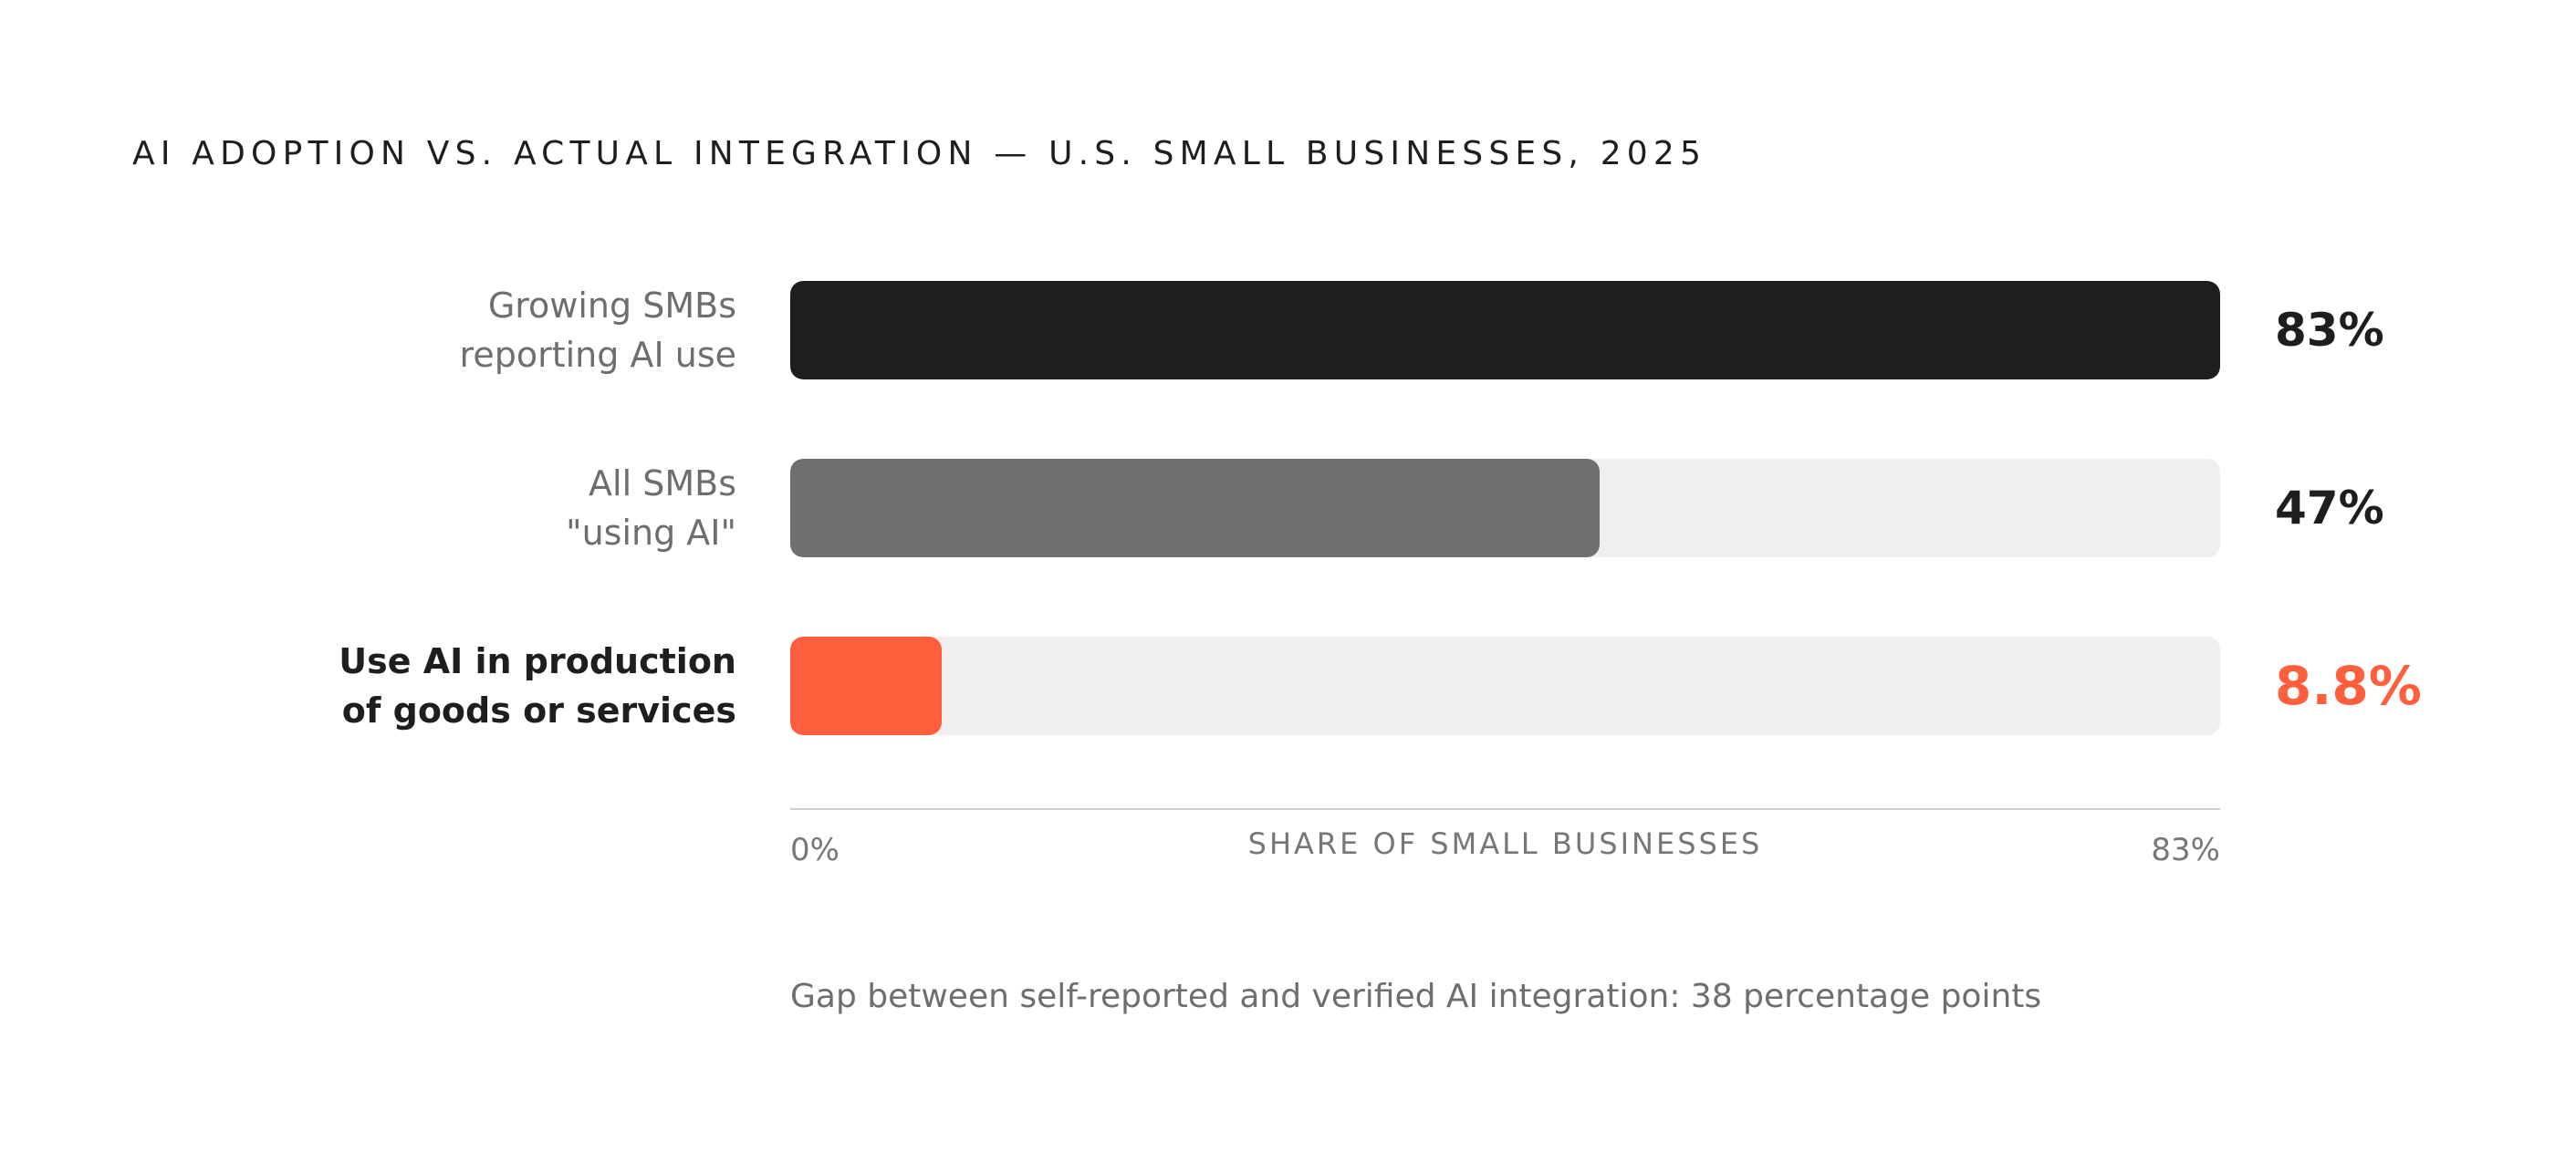 The image size is (2576, 1152). I want to click on category-label: Growing SMBs reporting AI use, so click(597, 330).